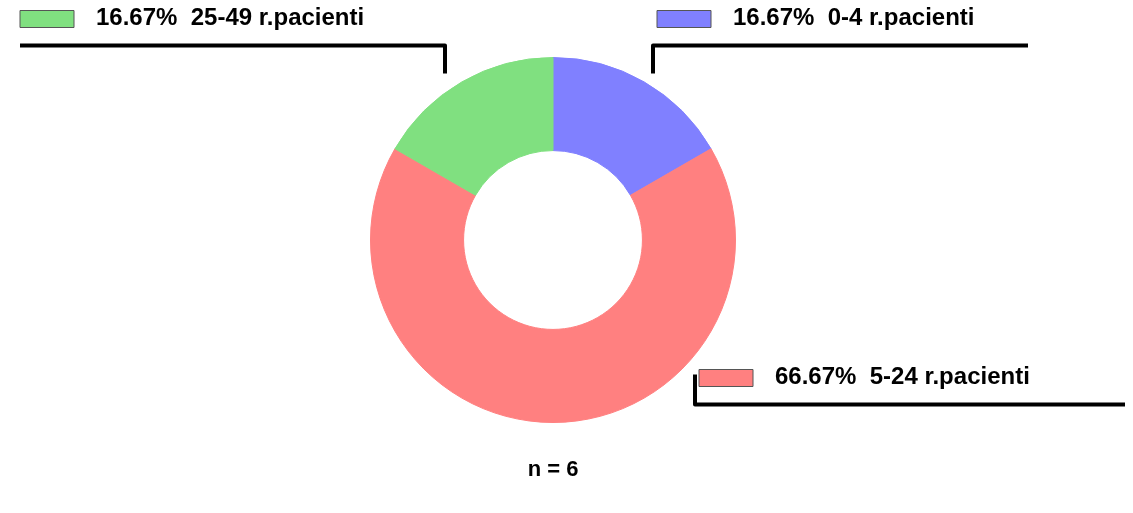 Image resolution: width=1133 pixels, height=513 pixels. What do you see at coordinates (553, 469) in the screenshot?
I see `text: n = 6` at bounding box center [553, 469].